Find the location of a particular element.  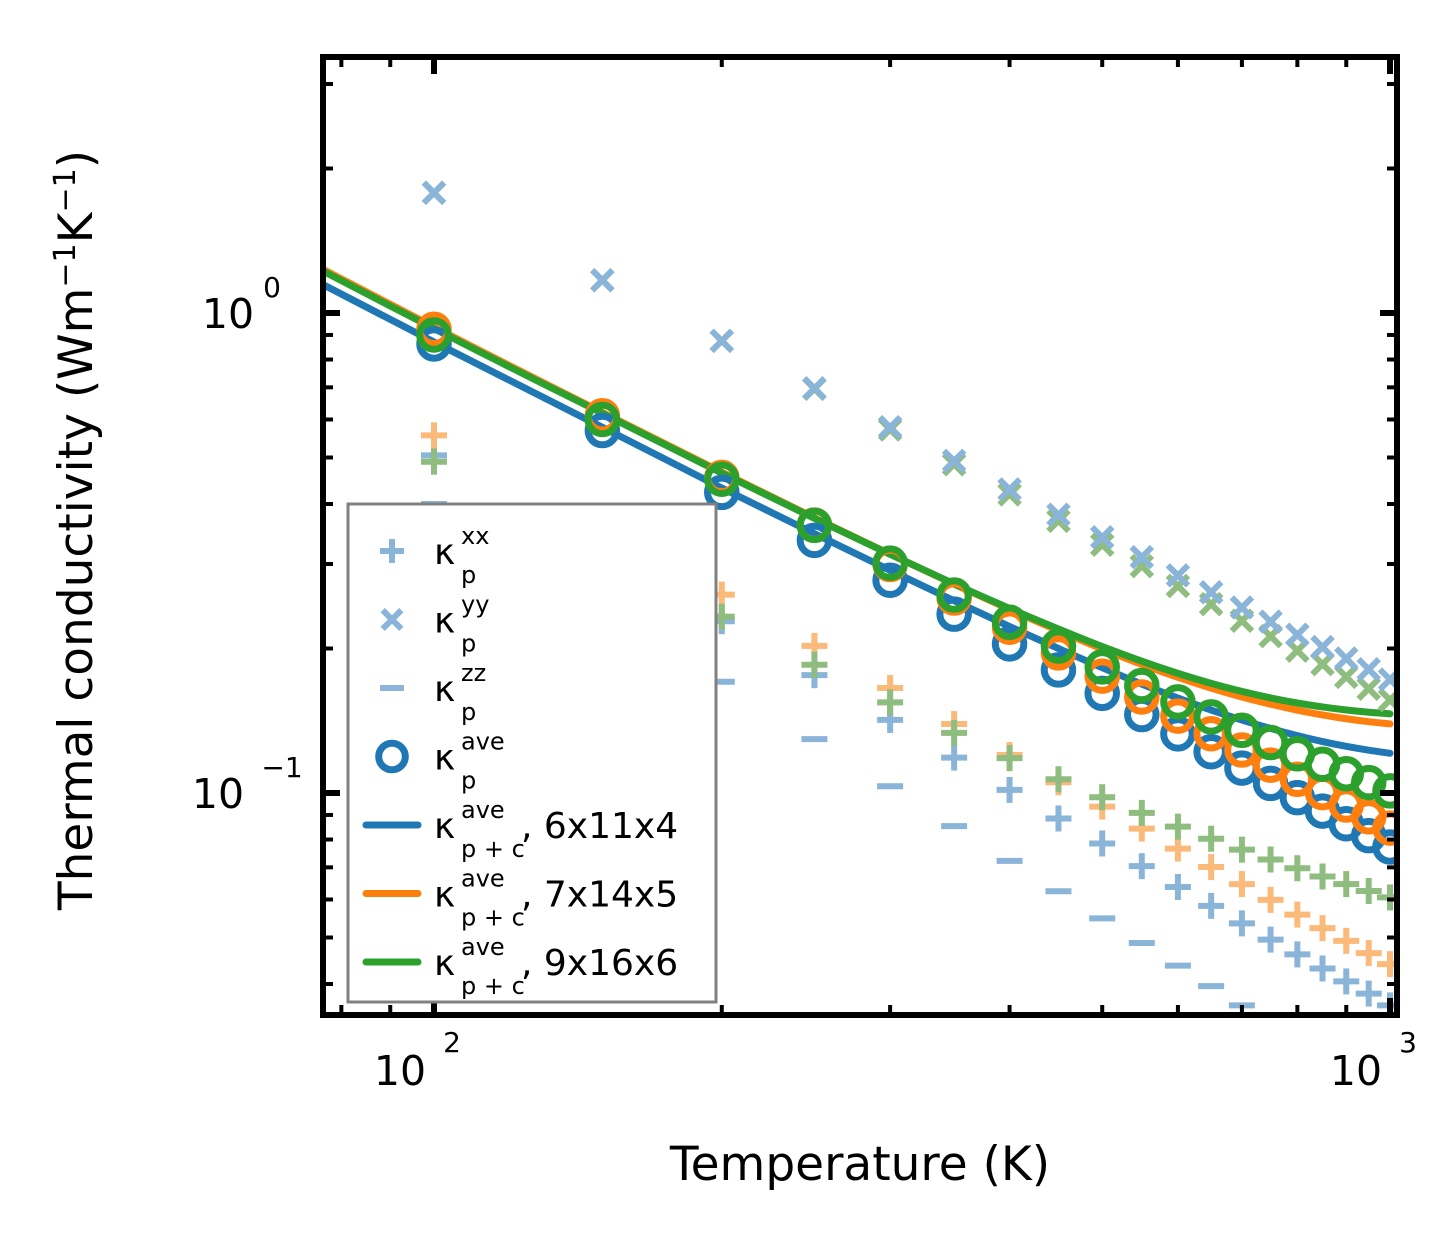

legend-item-0: κ xx p is located at coordinates (434, 555).